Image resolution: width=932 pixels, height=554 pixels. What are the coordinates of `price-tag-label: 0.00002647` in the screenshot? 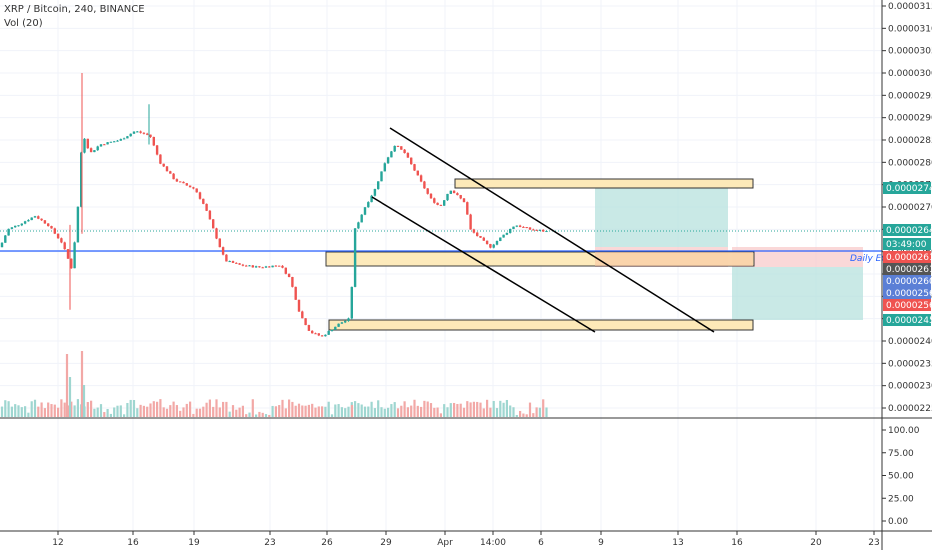 It's located at (909, 231).